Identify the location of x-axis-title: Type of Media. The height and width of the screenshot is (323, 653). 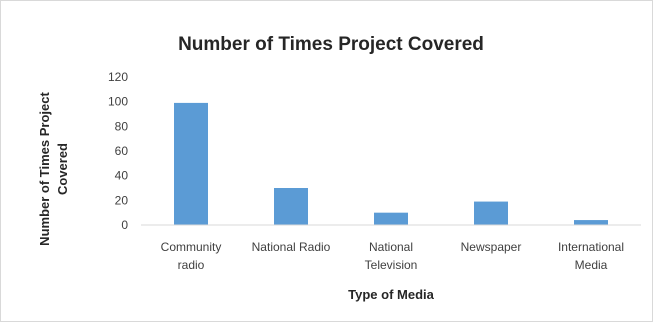
(391, 294).